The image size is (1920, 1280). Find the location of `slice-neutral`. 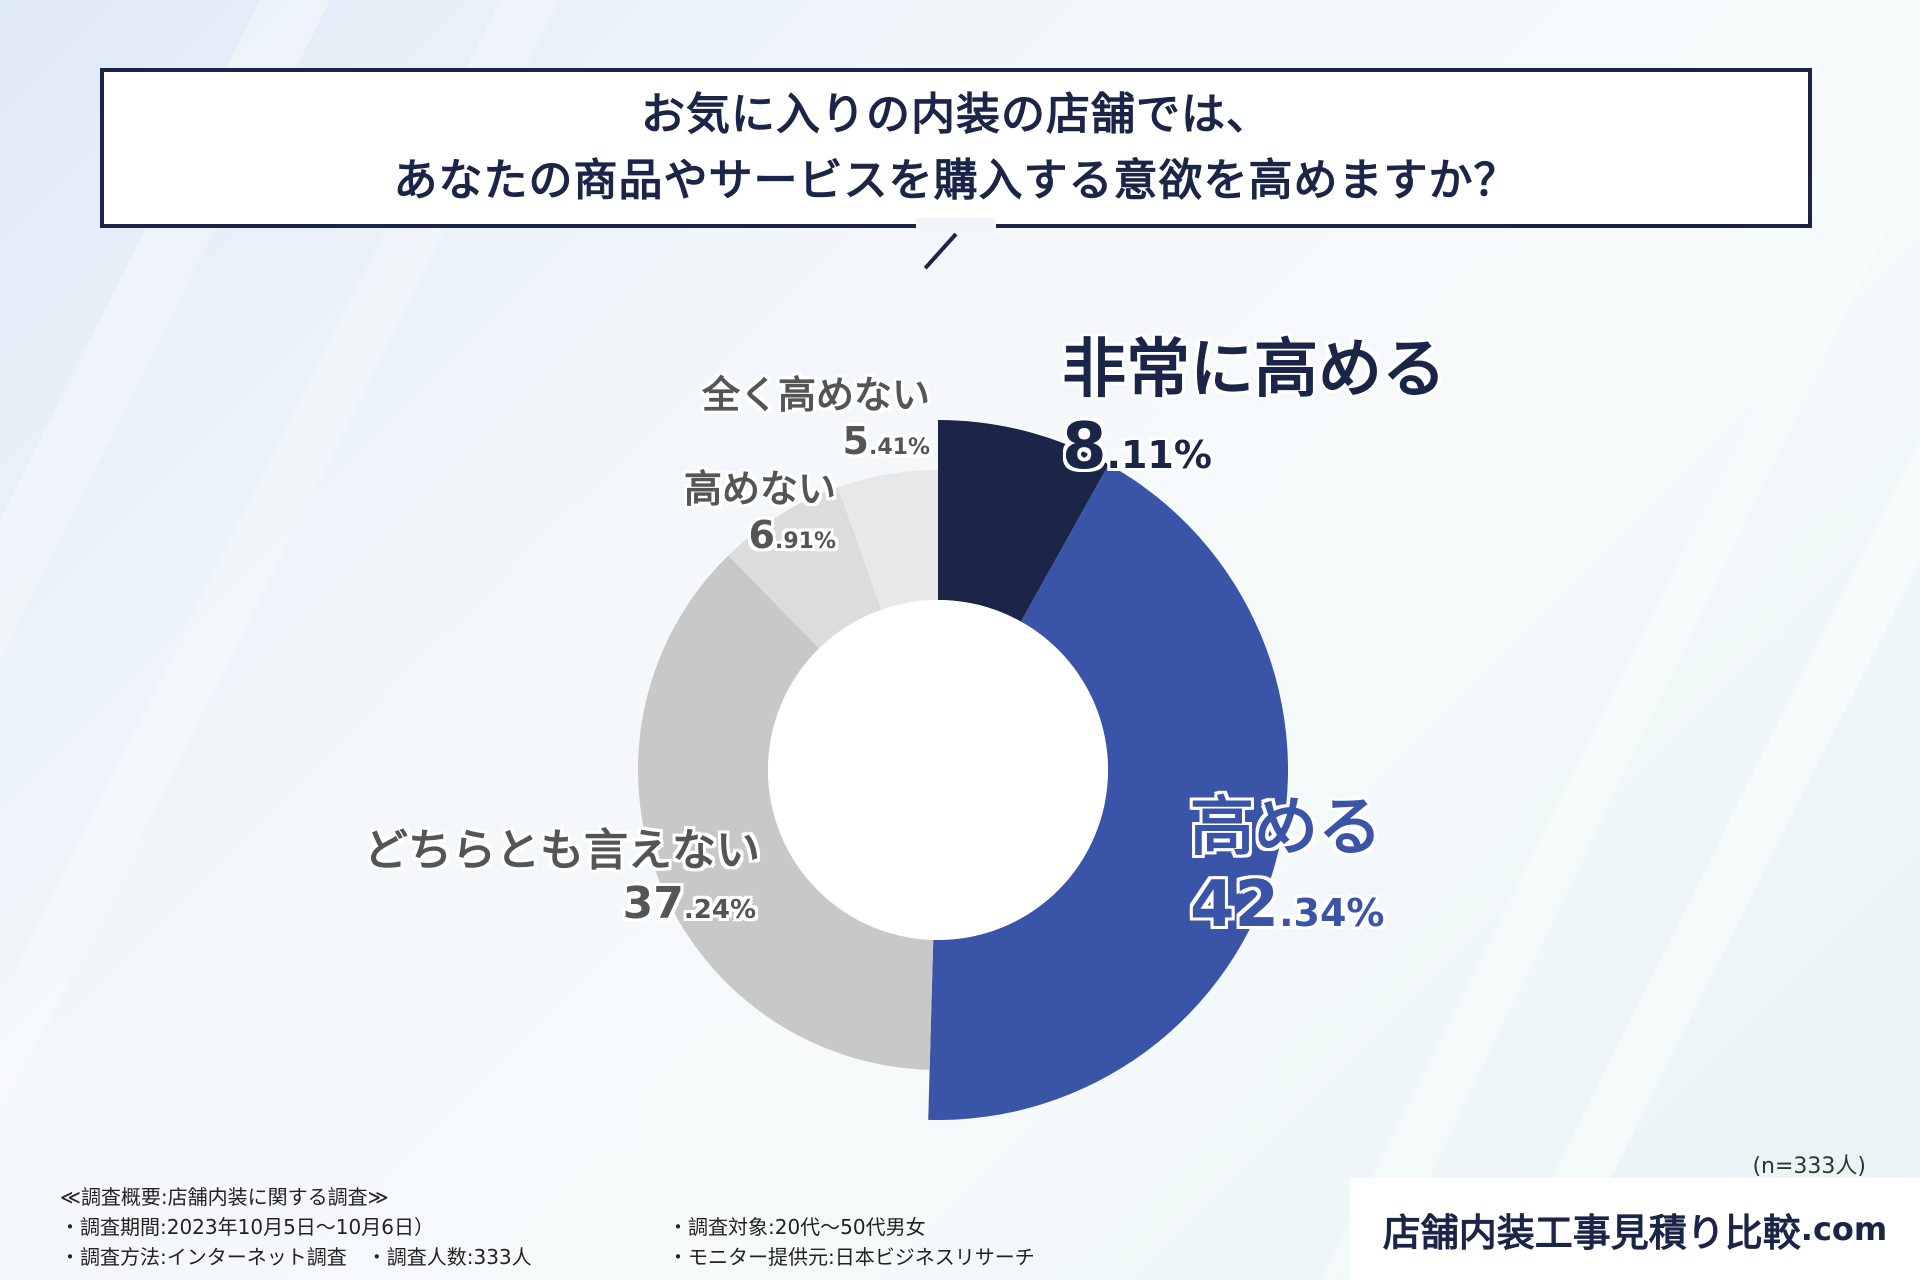

slice-neutral is located at coordinates (786, 812).